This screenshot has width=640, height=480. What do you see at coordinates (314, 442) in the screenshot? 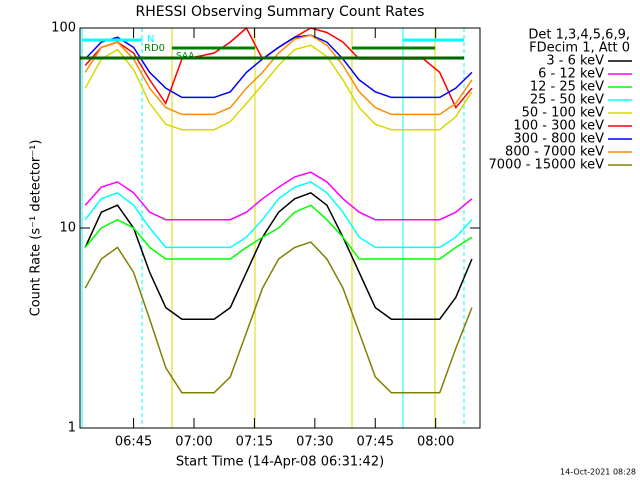
I see `x-tick-label: 07:30` at bounding box center [314, 442].